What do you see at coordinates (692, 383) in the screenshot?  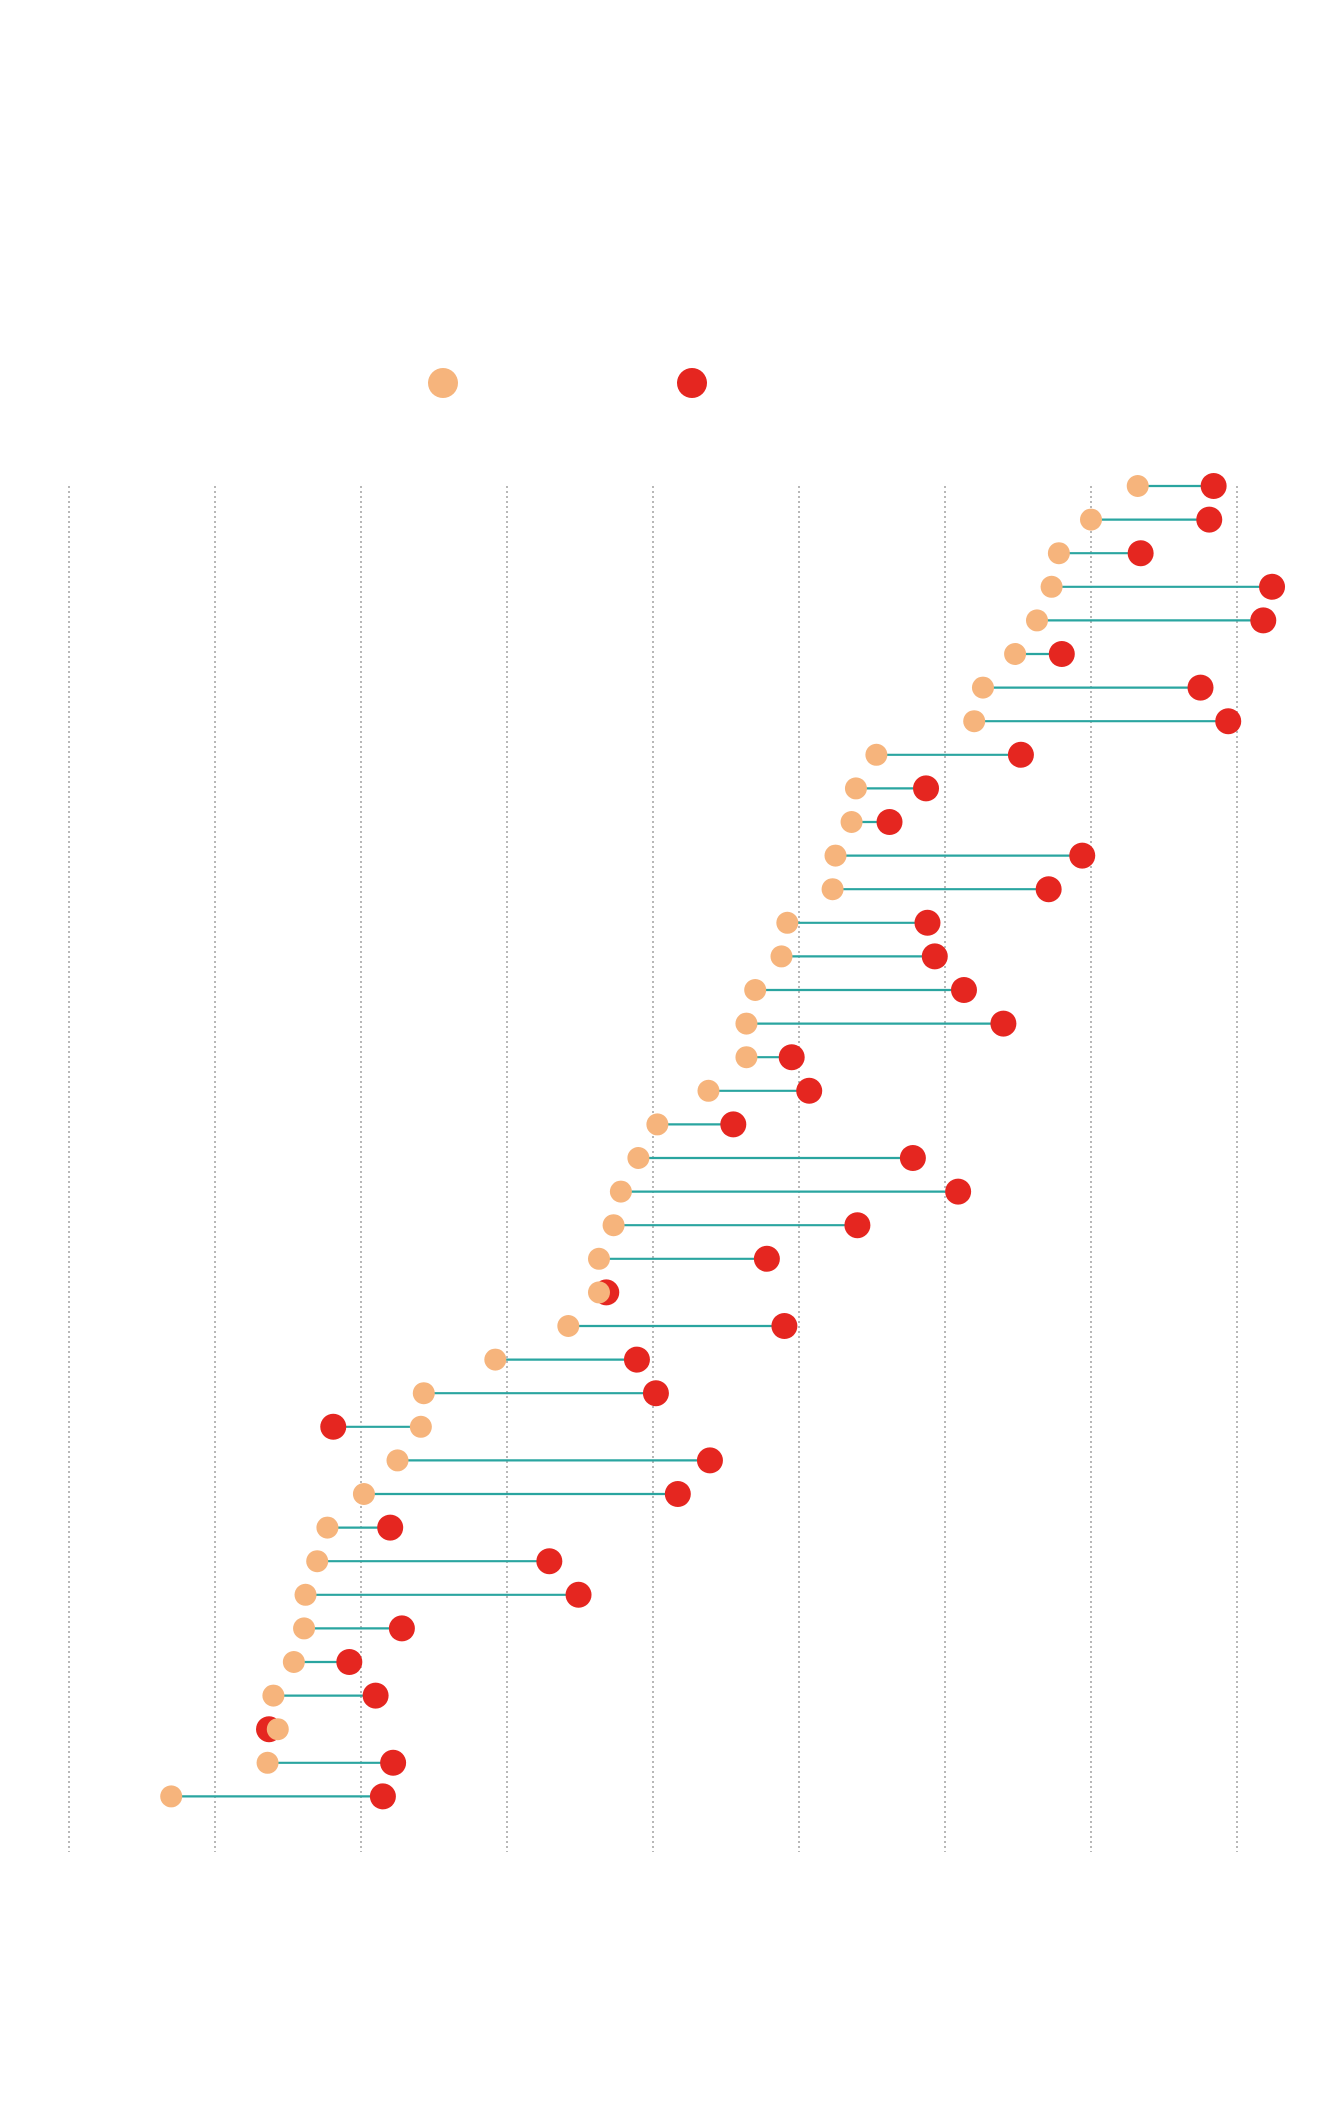 I see `legend-marker-end` at bounding box center [692, 383].